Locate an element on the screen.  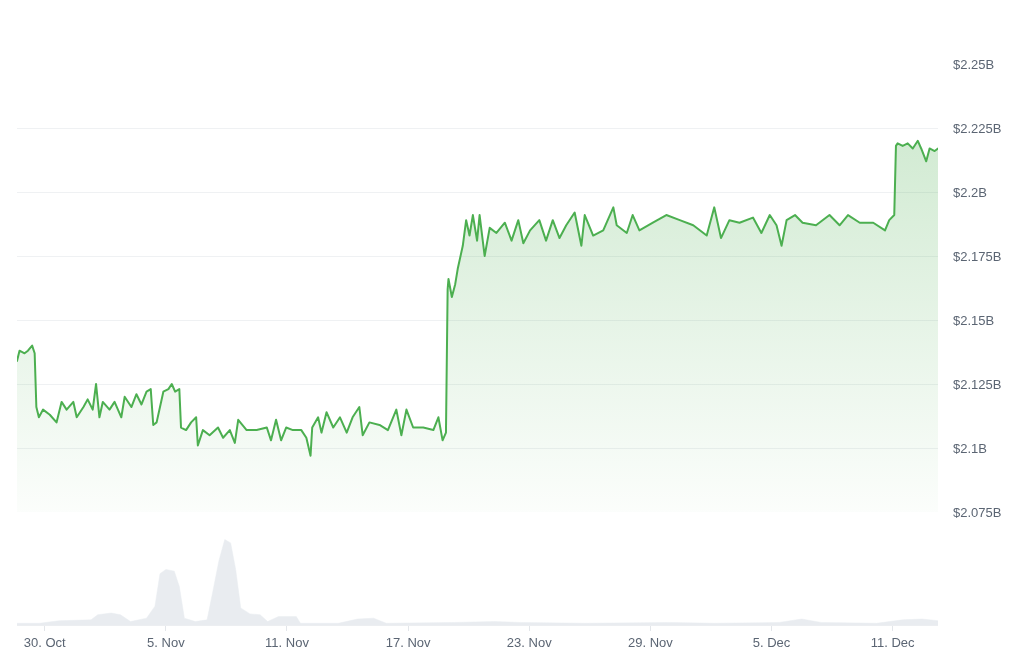
y-tick-label: $2.225B is located at coordinates (977, 128).